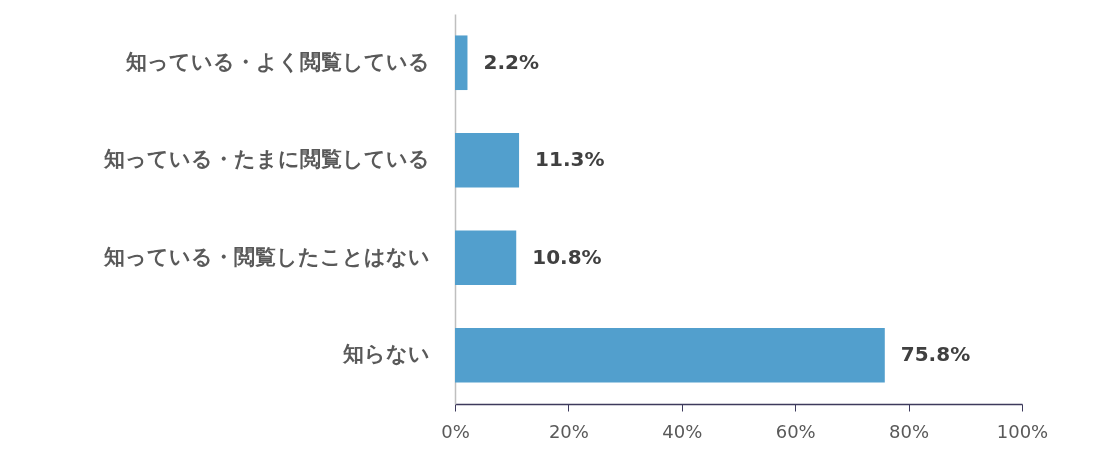  Describe the element at coordinates (455, 431) in the screenshot. I see `x-tick-label: 0%` at that location.